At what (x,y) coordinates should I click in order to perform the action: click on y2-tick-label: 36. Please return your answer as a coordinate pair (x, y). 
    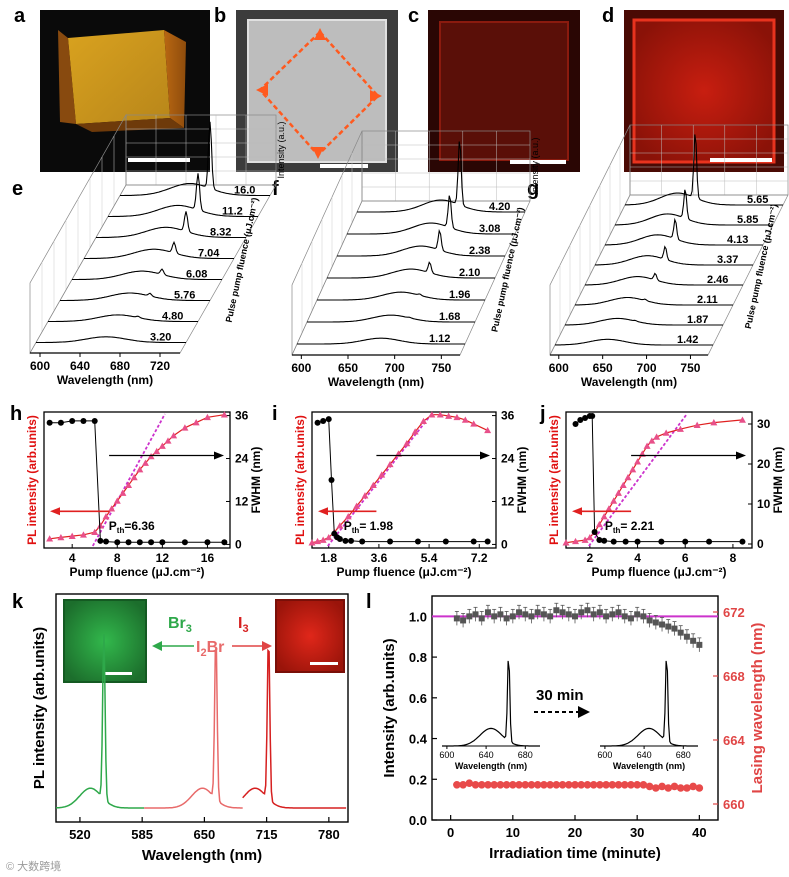
    Looking at the image, I should click on (242, 416).